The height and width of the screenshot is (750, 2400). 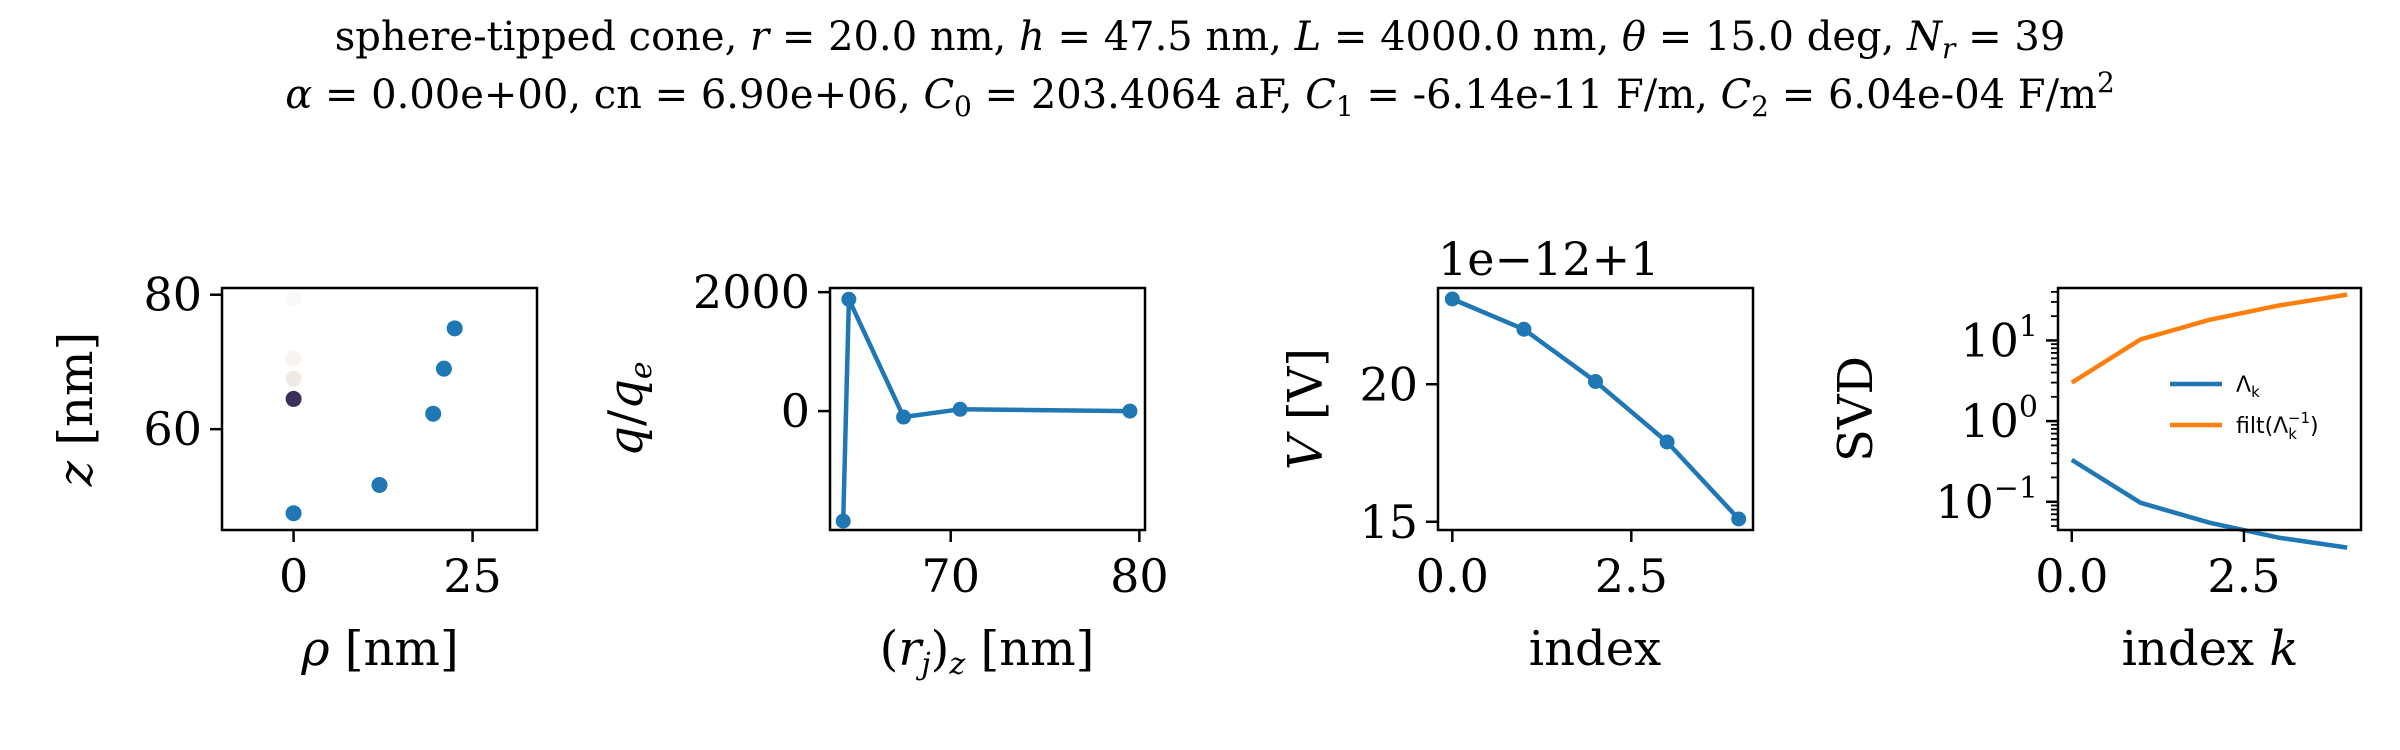 I want to click on panel-potential: 0.0 2.5 15 20 1e−12+1 index V [V], so click(x=1516, y=454).